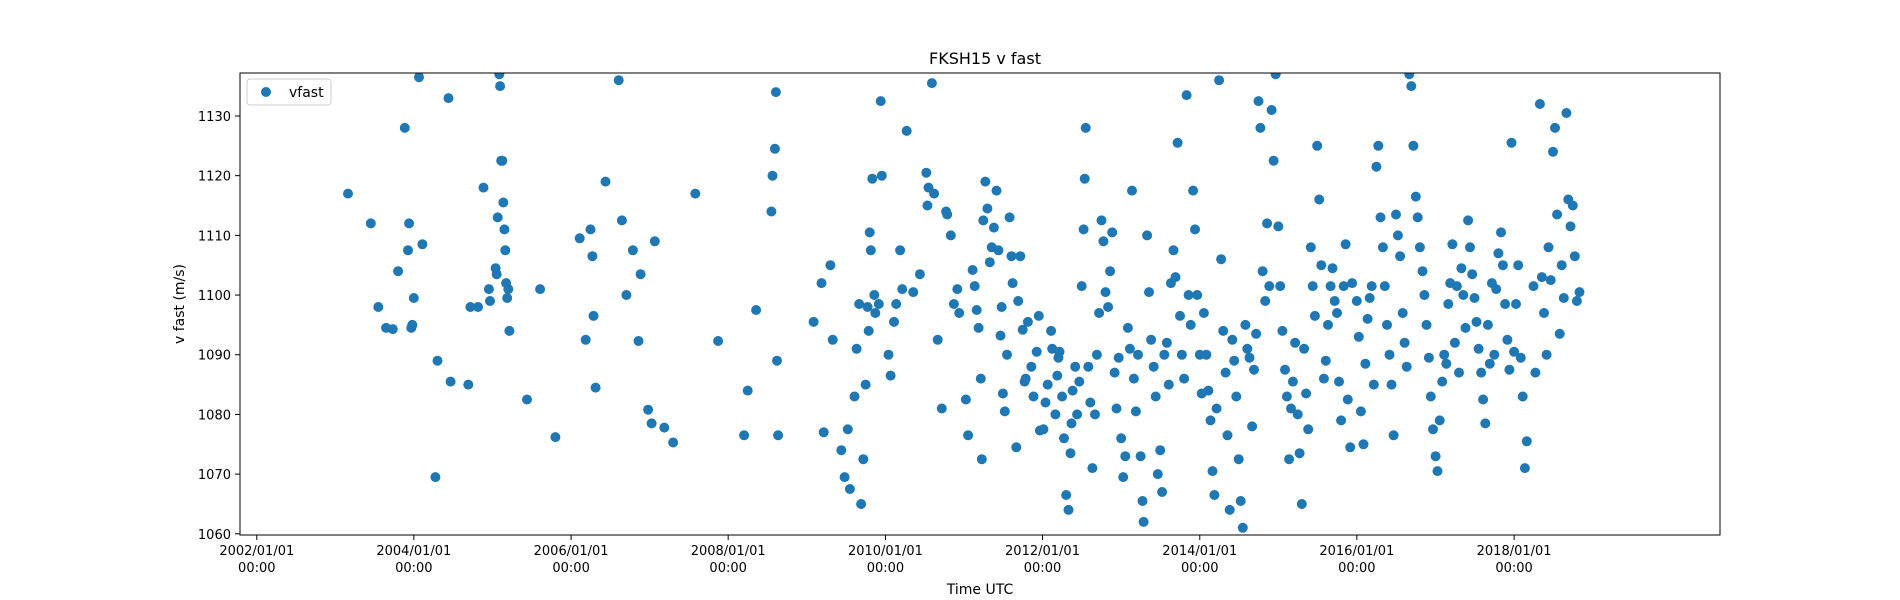 This screenshot has width=1900, height=600. What do you see at coordinates (289, 92) in the screenshot?
I see `legend-box` at bounding box center [289, 92].